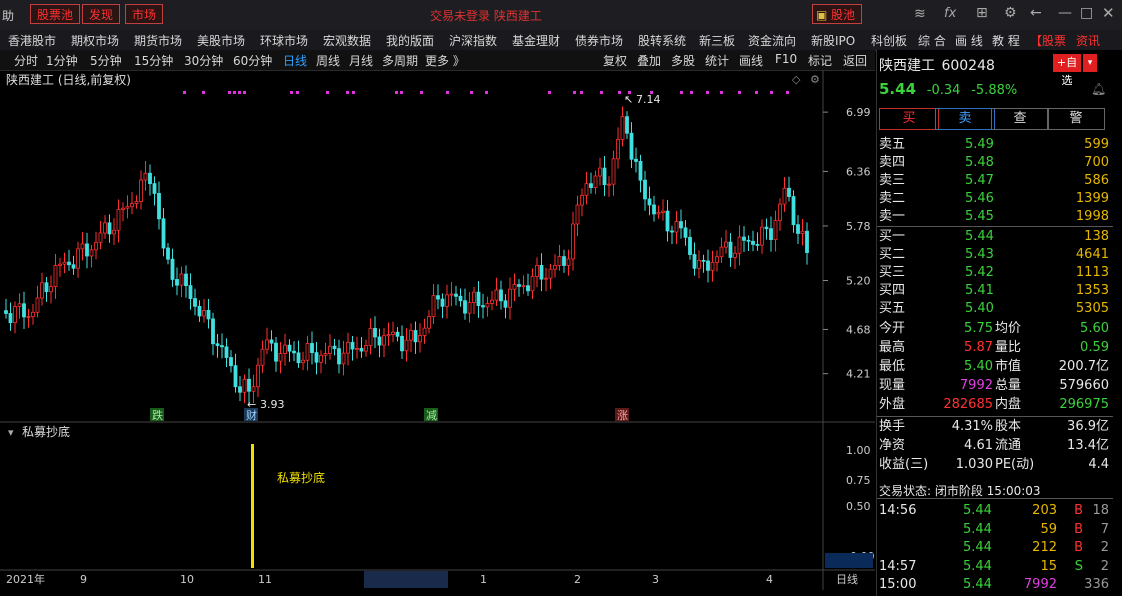 The width and height of the screenshot is (1122, 596). Describe the element at coordinates (400, 61) in the screenshot. I see `period-multi: 多周期` at that location.